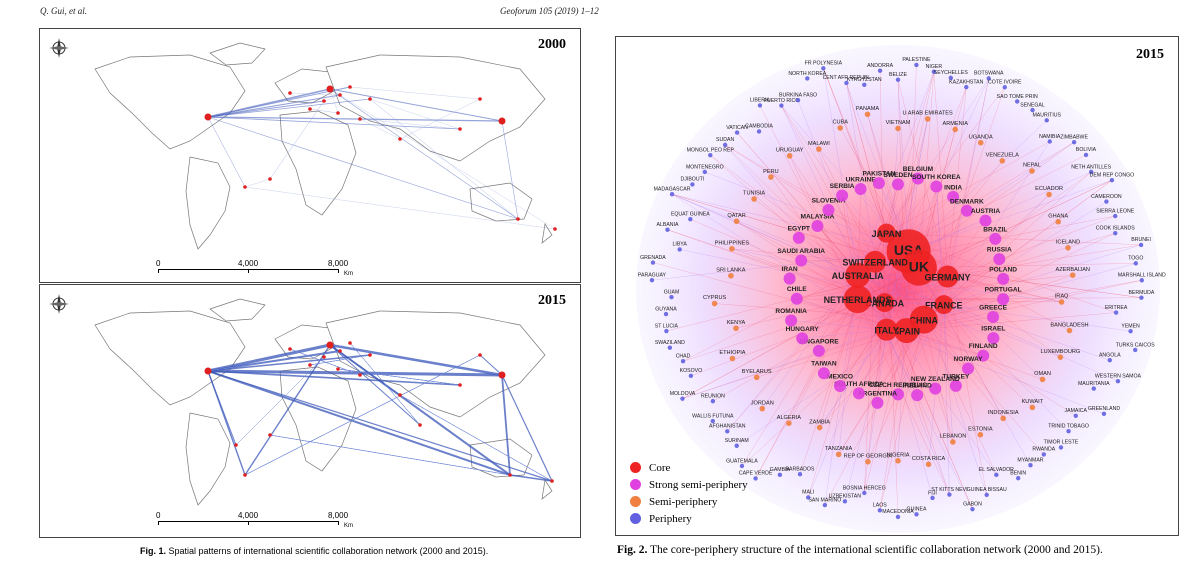  I want to click on label-estonia: ESTONIA, so click(980, 429).